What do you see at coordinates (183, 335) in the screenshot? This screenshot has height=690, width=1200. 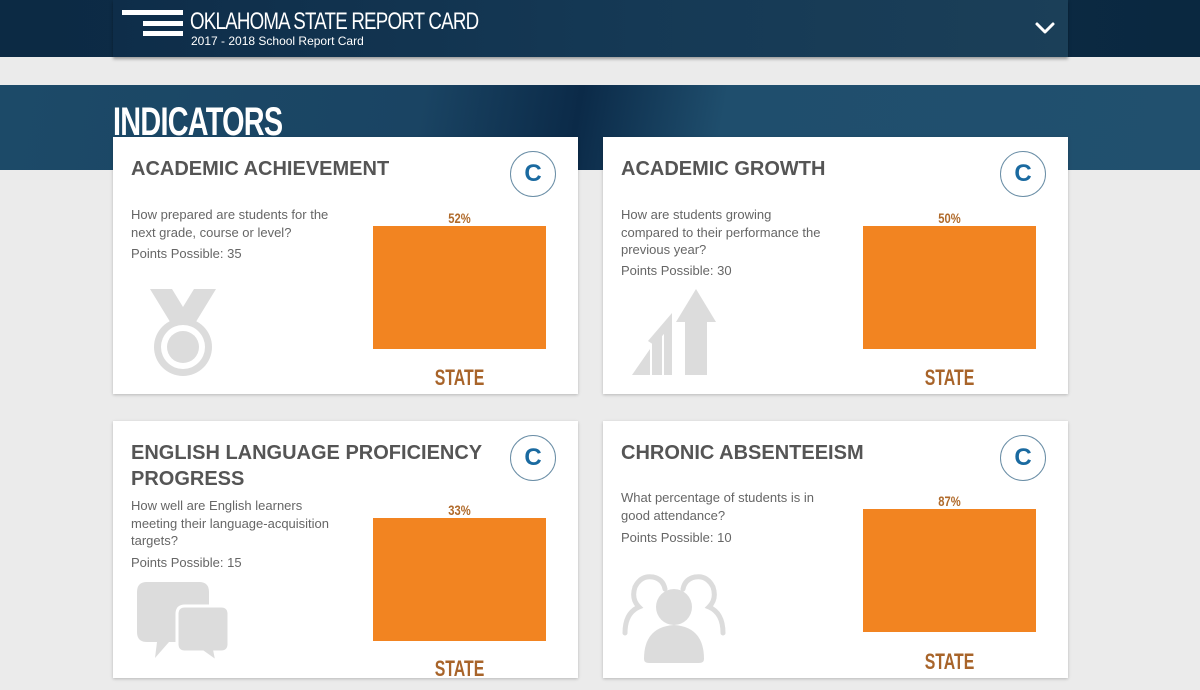 I see `medal-icon` at bounding box center [183, 335].